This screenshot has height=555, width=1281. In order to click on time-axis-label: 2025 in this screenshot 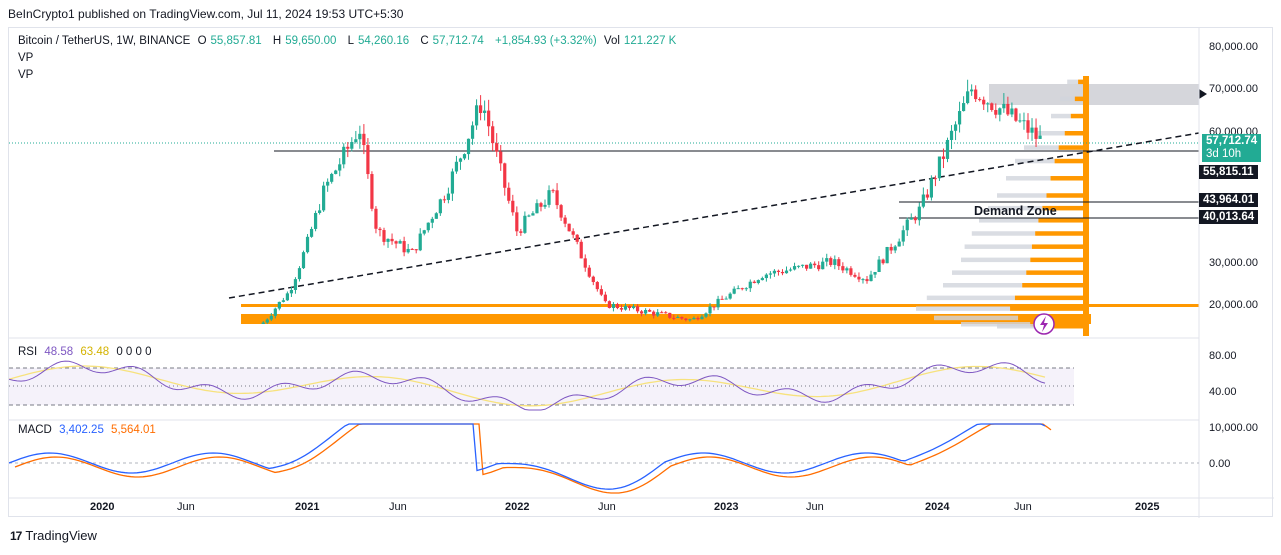, I will do `click(1147, 507)`.